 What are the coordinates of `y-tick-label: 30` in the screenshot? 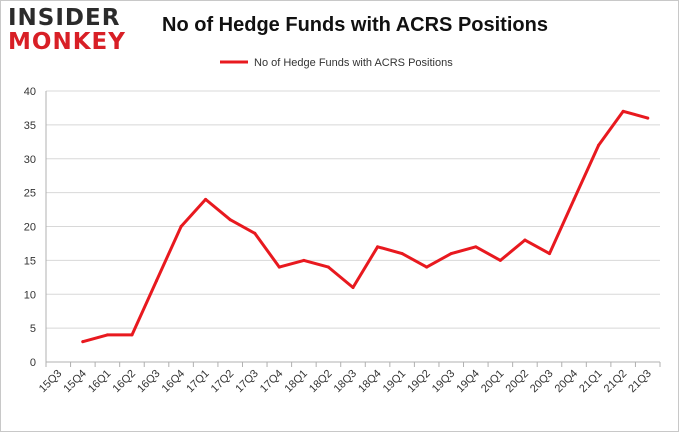 It's located at (30, 160).